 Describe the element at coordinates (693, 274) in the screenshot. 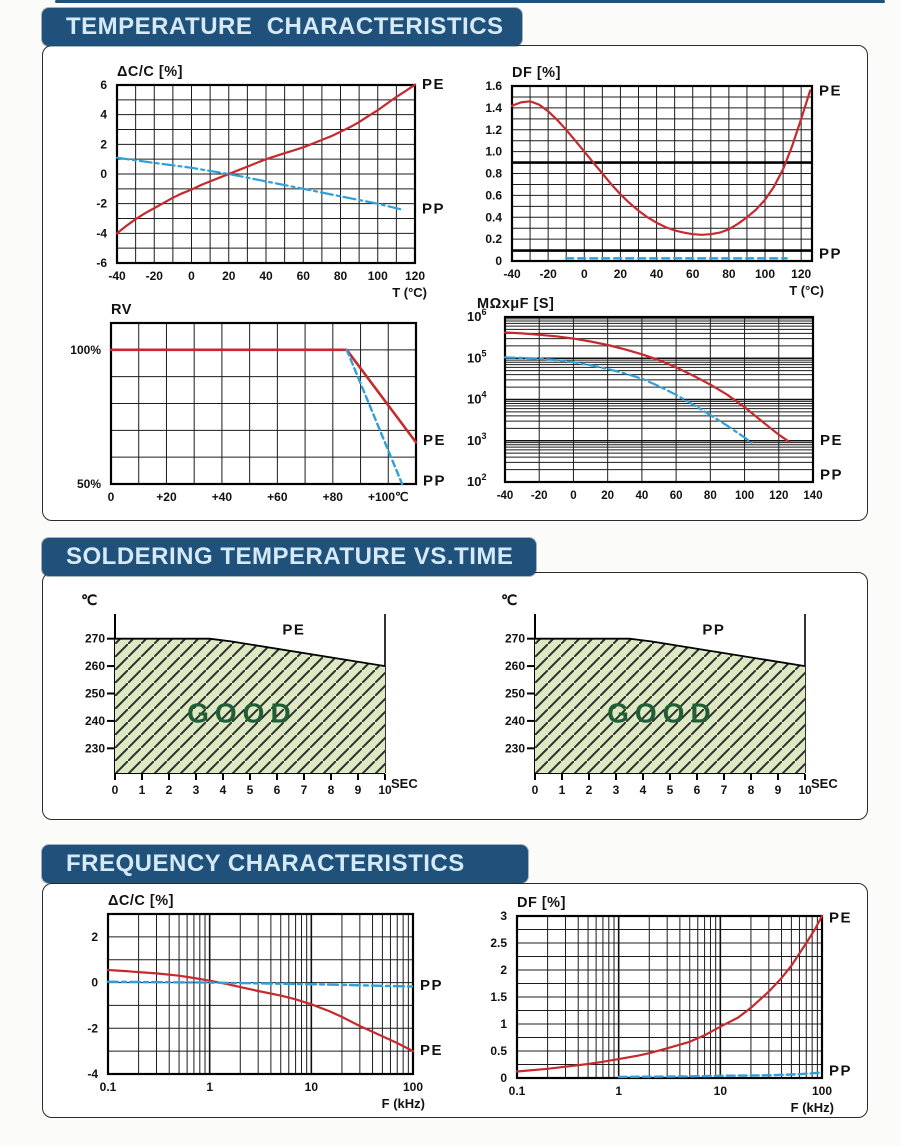

I see `svg-text: 60` at that location.